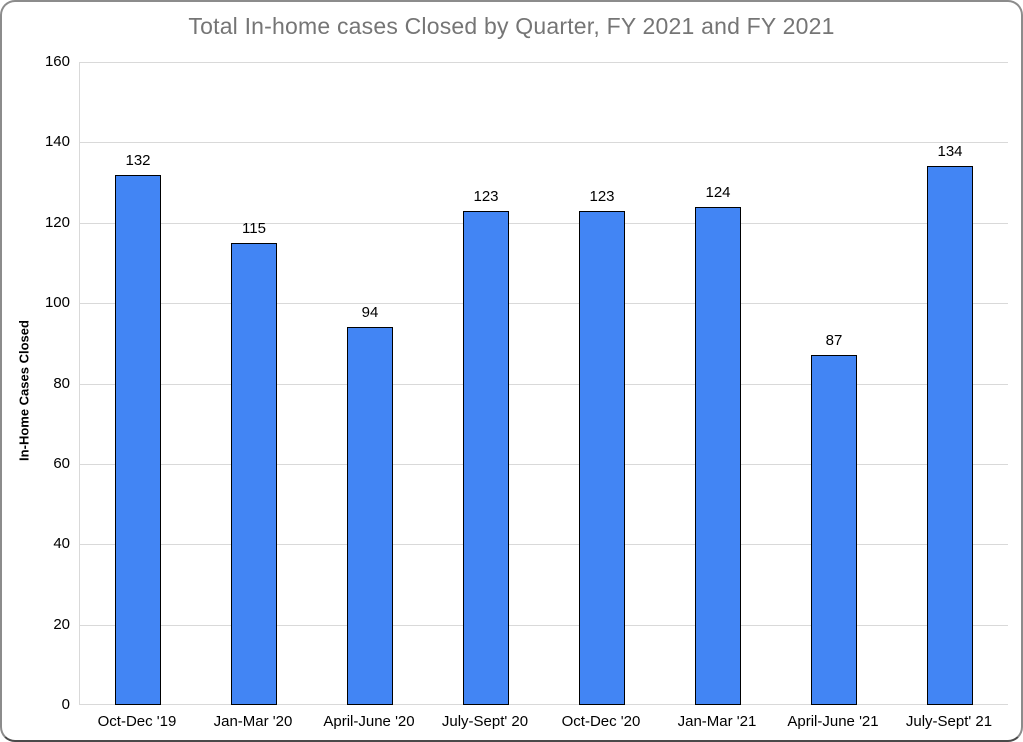  What do you see at coordinates (950, 151) in the screenshot?
I see `bar-value-label: 134` at bounding box center [950, 151].